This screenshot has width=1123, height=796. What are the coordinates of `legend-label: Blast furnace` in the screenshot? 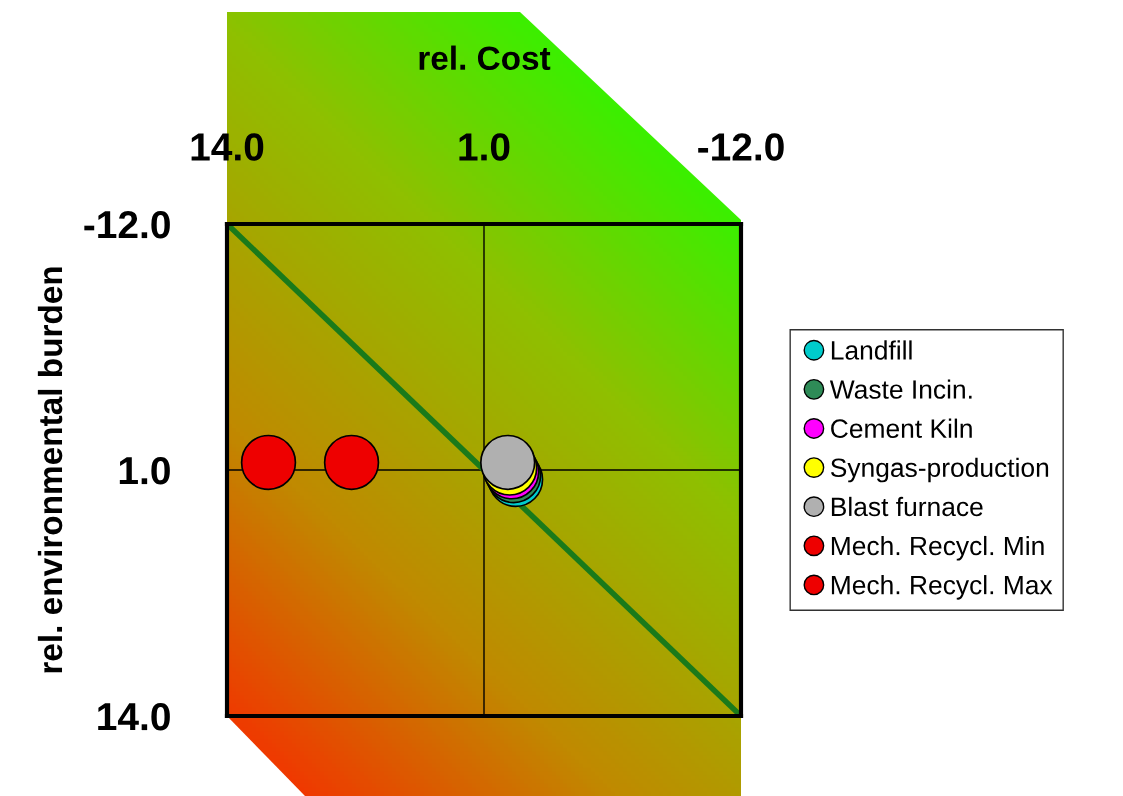 It's located at (907, 506).